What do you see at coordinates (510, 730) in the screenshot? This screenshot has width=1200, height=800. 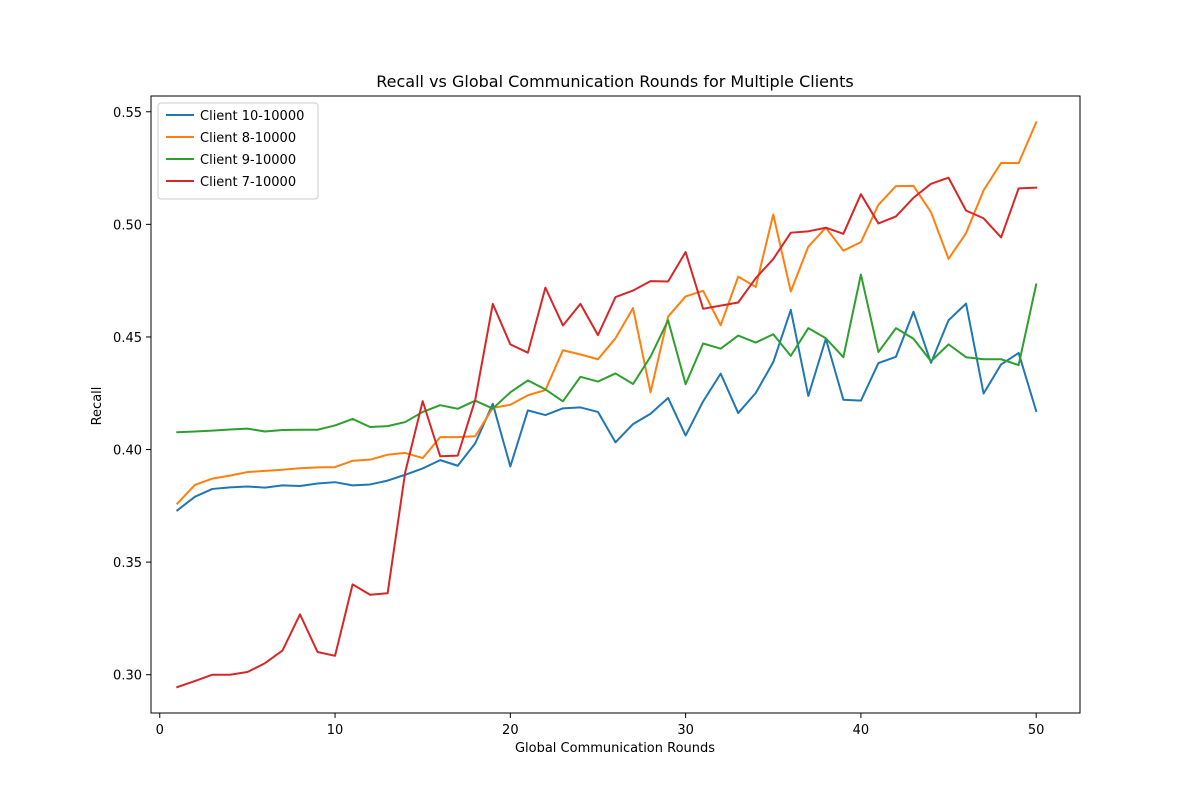 I see `x-tick-label: 20` at bounding box center [510, 730].